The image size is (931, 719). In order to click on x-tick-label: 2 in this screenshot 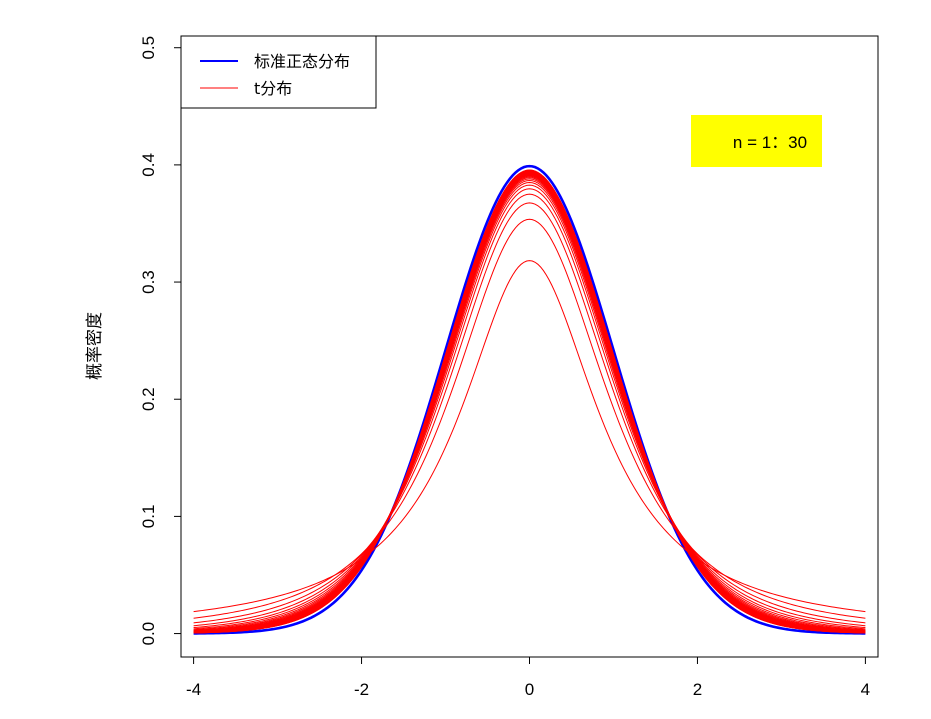, I will do `click(697, 689)`.